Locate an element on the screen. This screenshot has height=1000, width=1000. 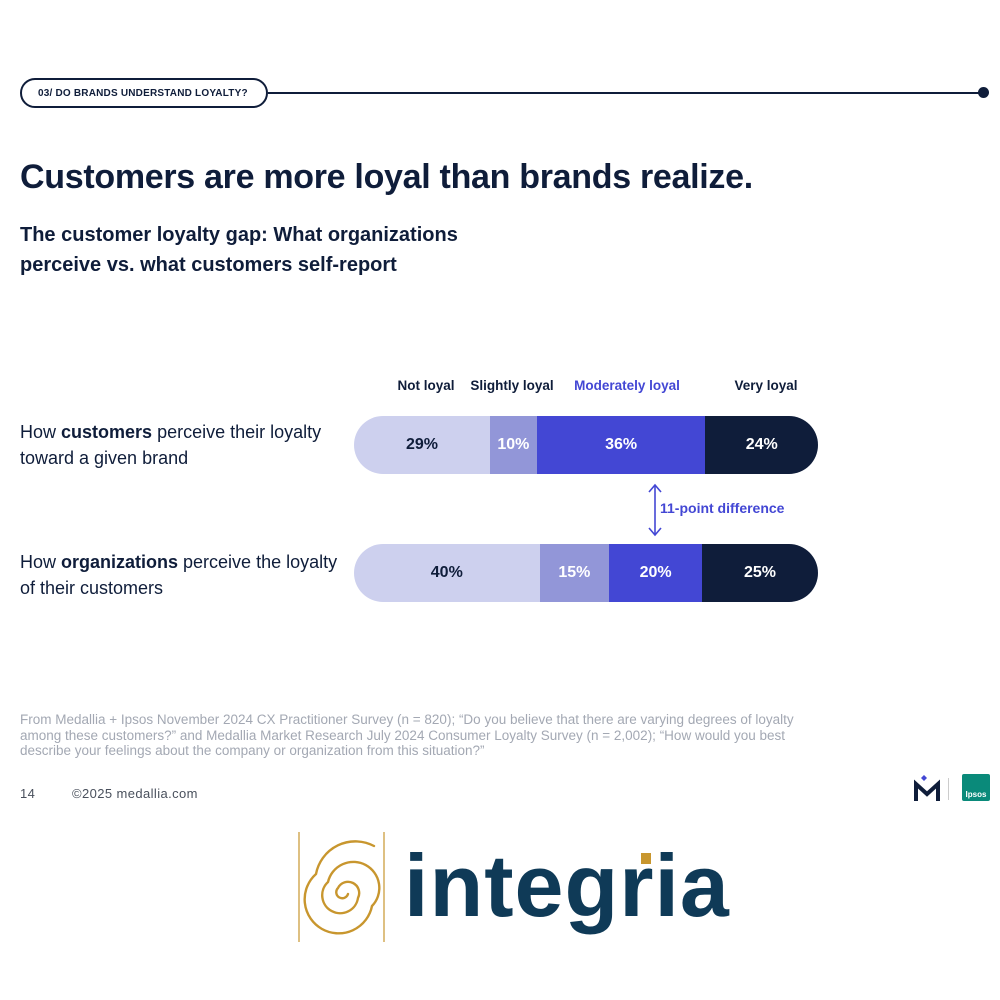
row-label-customers-prefix: How is located at coordinates (41, 432).